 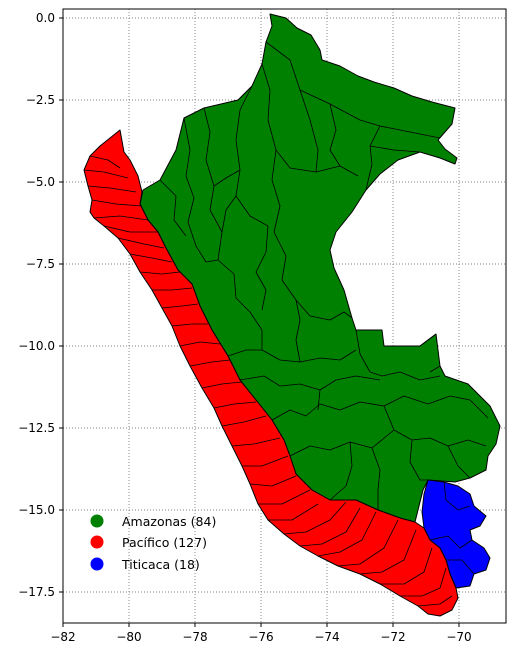 I want to click on x-tick-label: −76, so click(x=260, y=637).